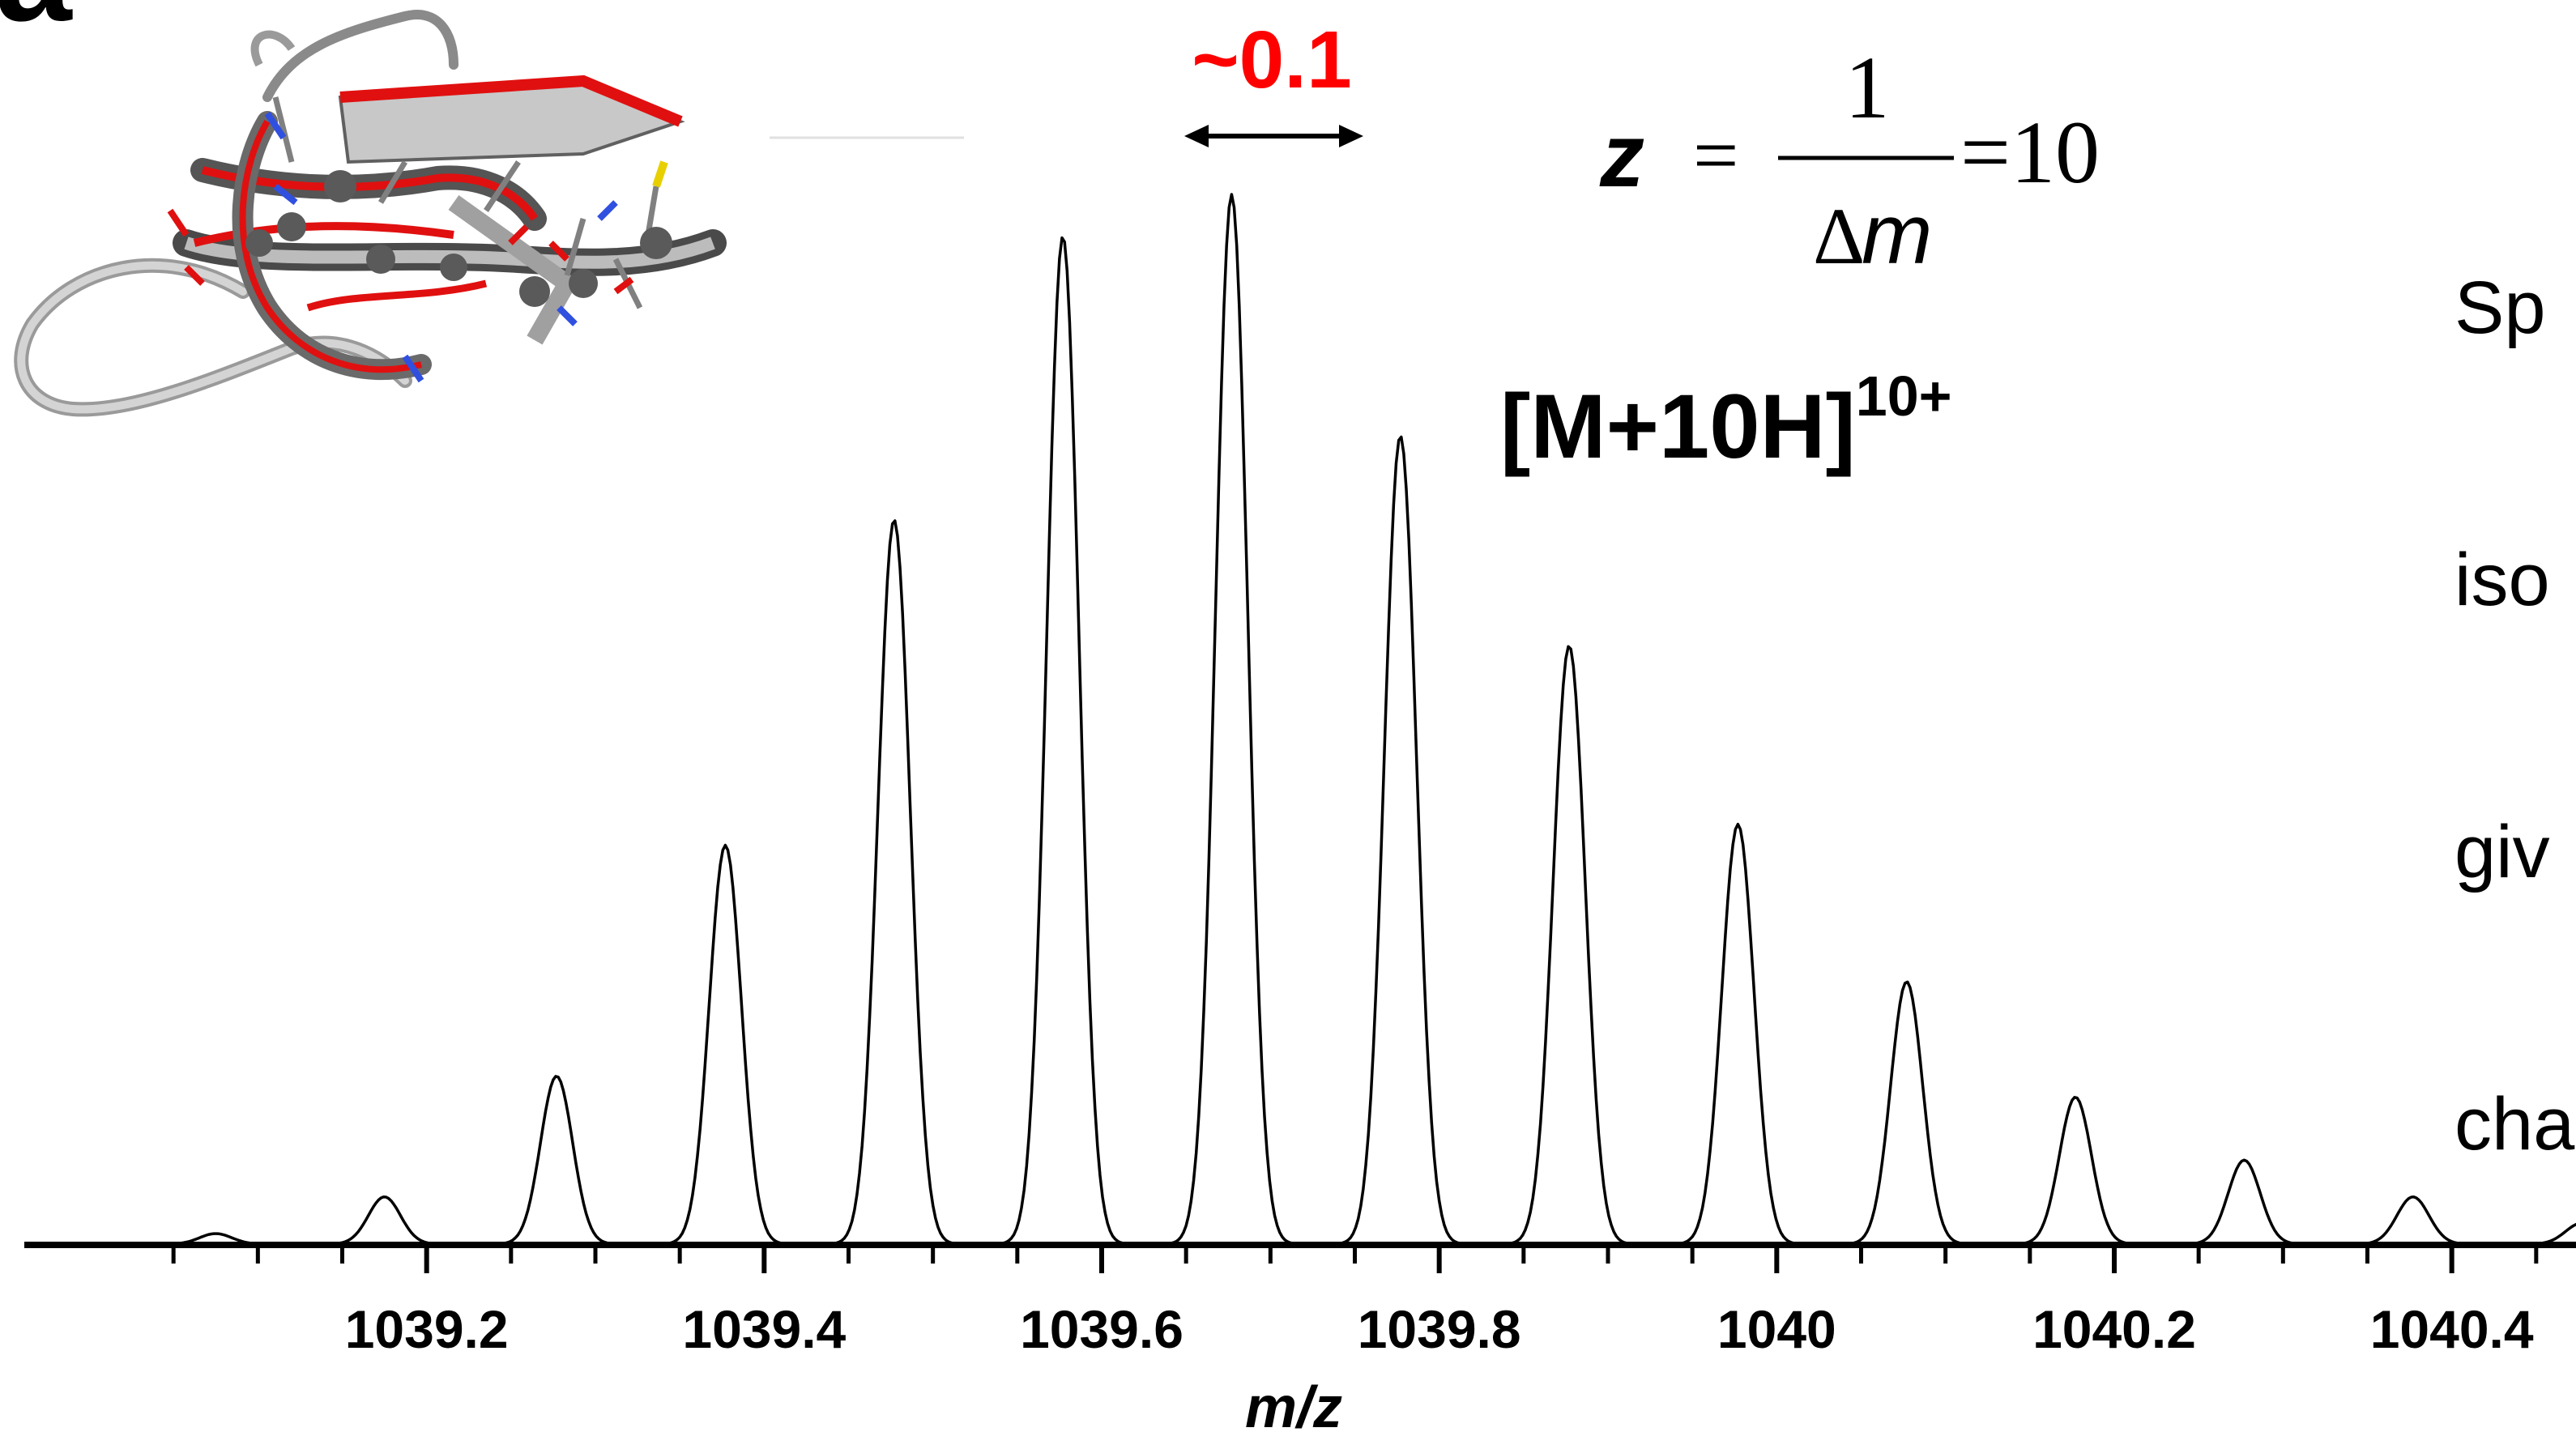  Describe the element at coordinates (1776, 1329) in the screenshot. I see `x-tick-label: 1040` at that location.